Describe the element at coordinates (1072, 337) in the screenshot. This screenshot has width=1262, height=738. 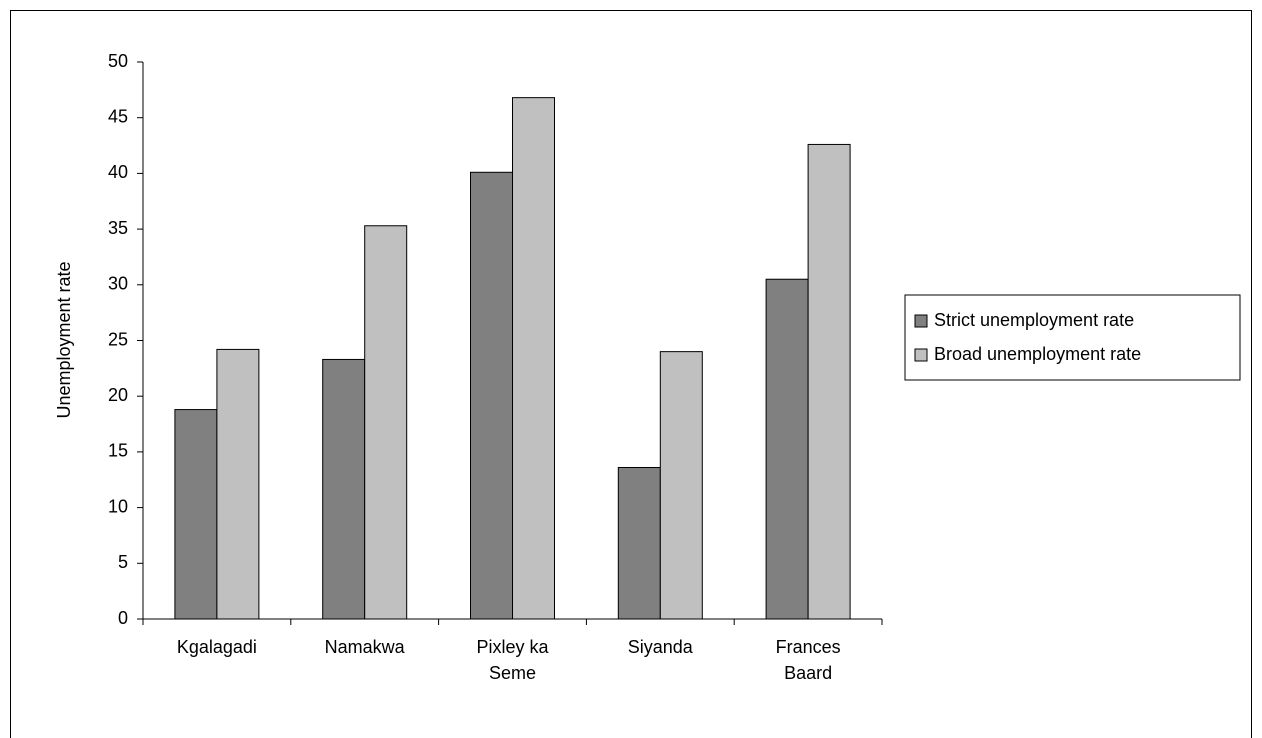
I see `legend-box` at that location.